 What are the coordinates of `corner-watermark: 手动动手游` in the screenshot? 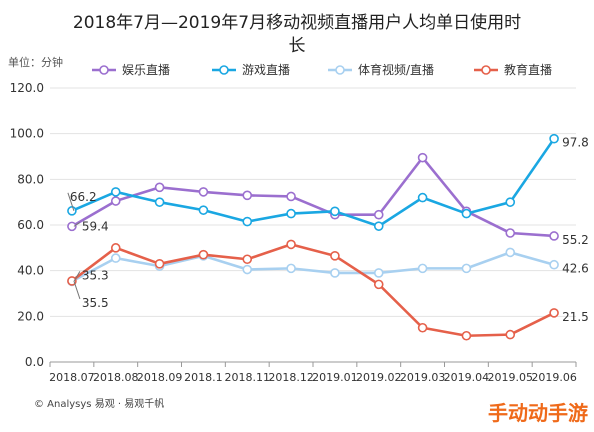 It's located at (538, 413).